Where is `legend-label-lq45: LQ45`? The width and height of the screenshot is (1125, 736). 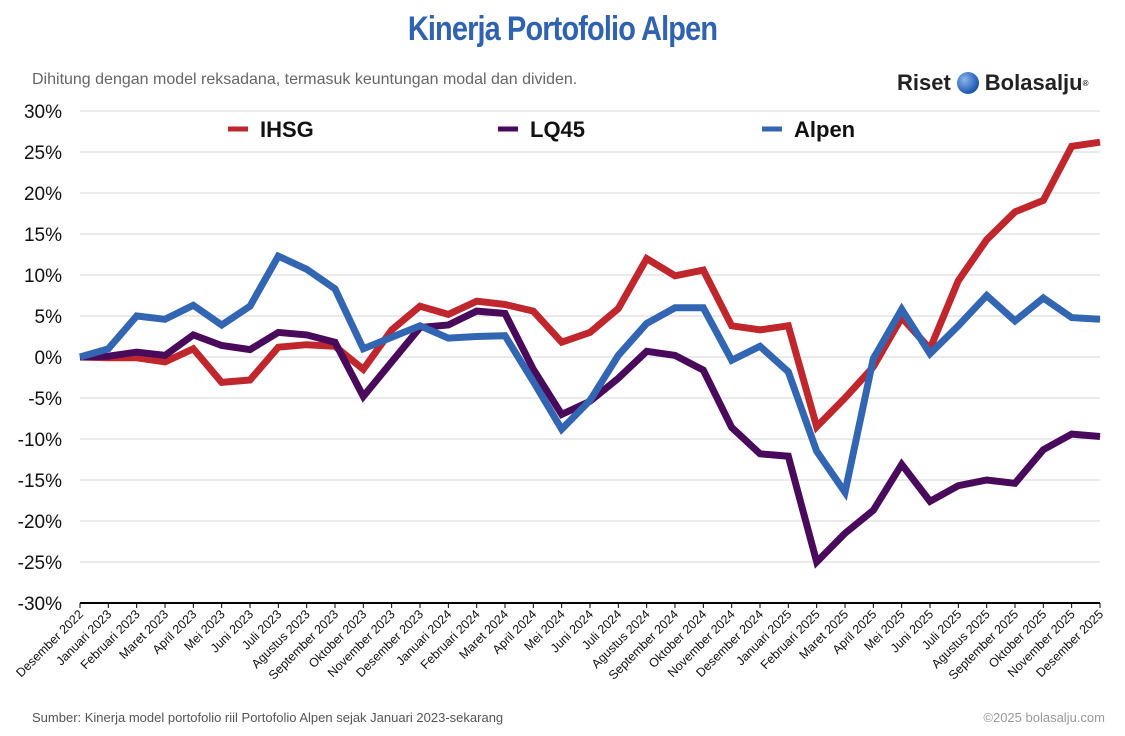 legend-label-lq45: LQ45 is located at coordinates (557, 129).